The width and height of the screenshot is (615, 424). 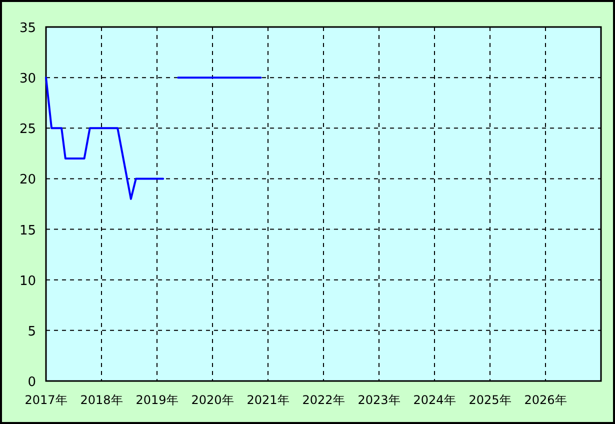 I want to click on y-tick-label: 10, so click(x=27, y=281).